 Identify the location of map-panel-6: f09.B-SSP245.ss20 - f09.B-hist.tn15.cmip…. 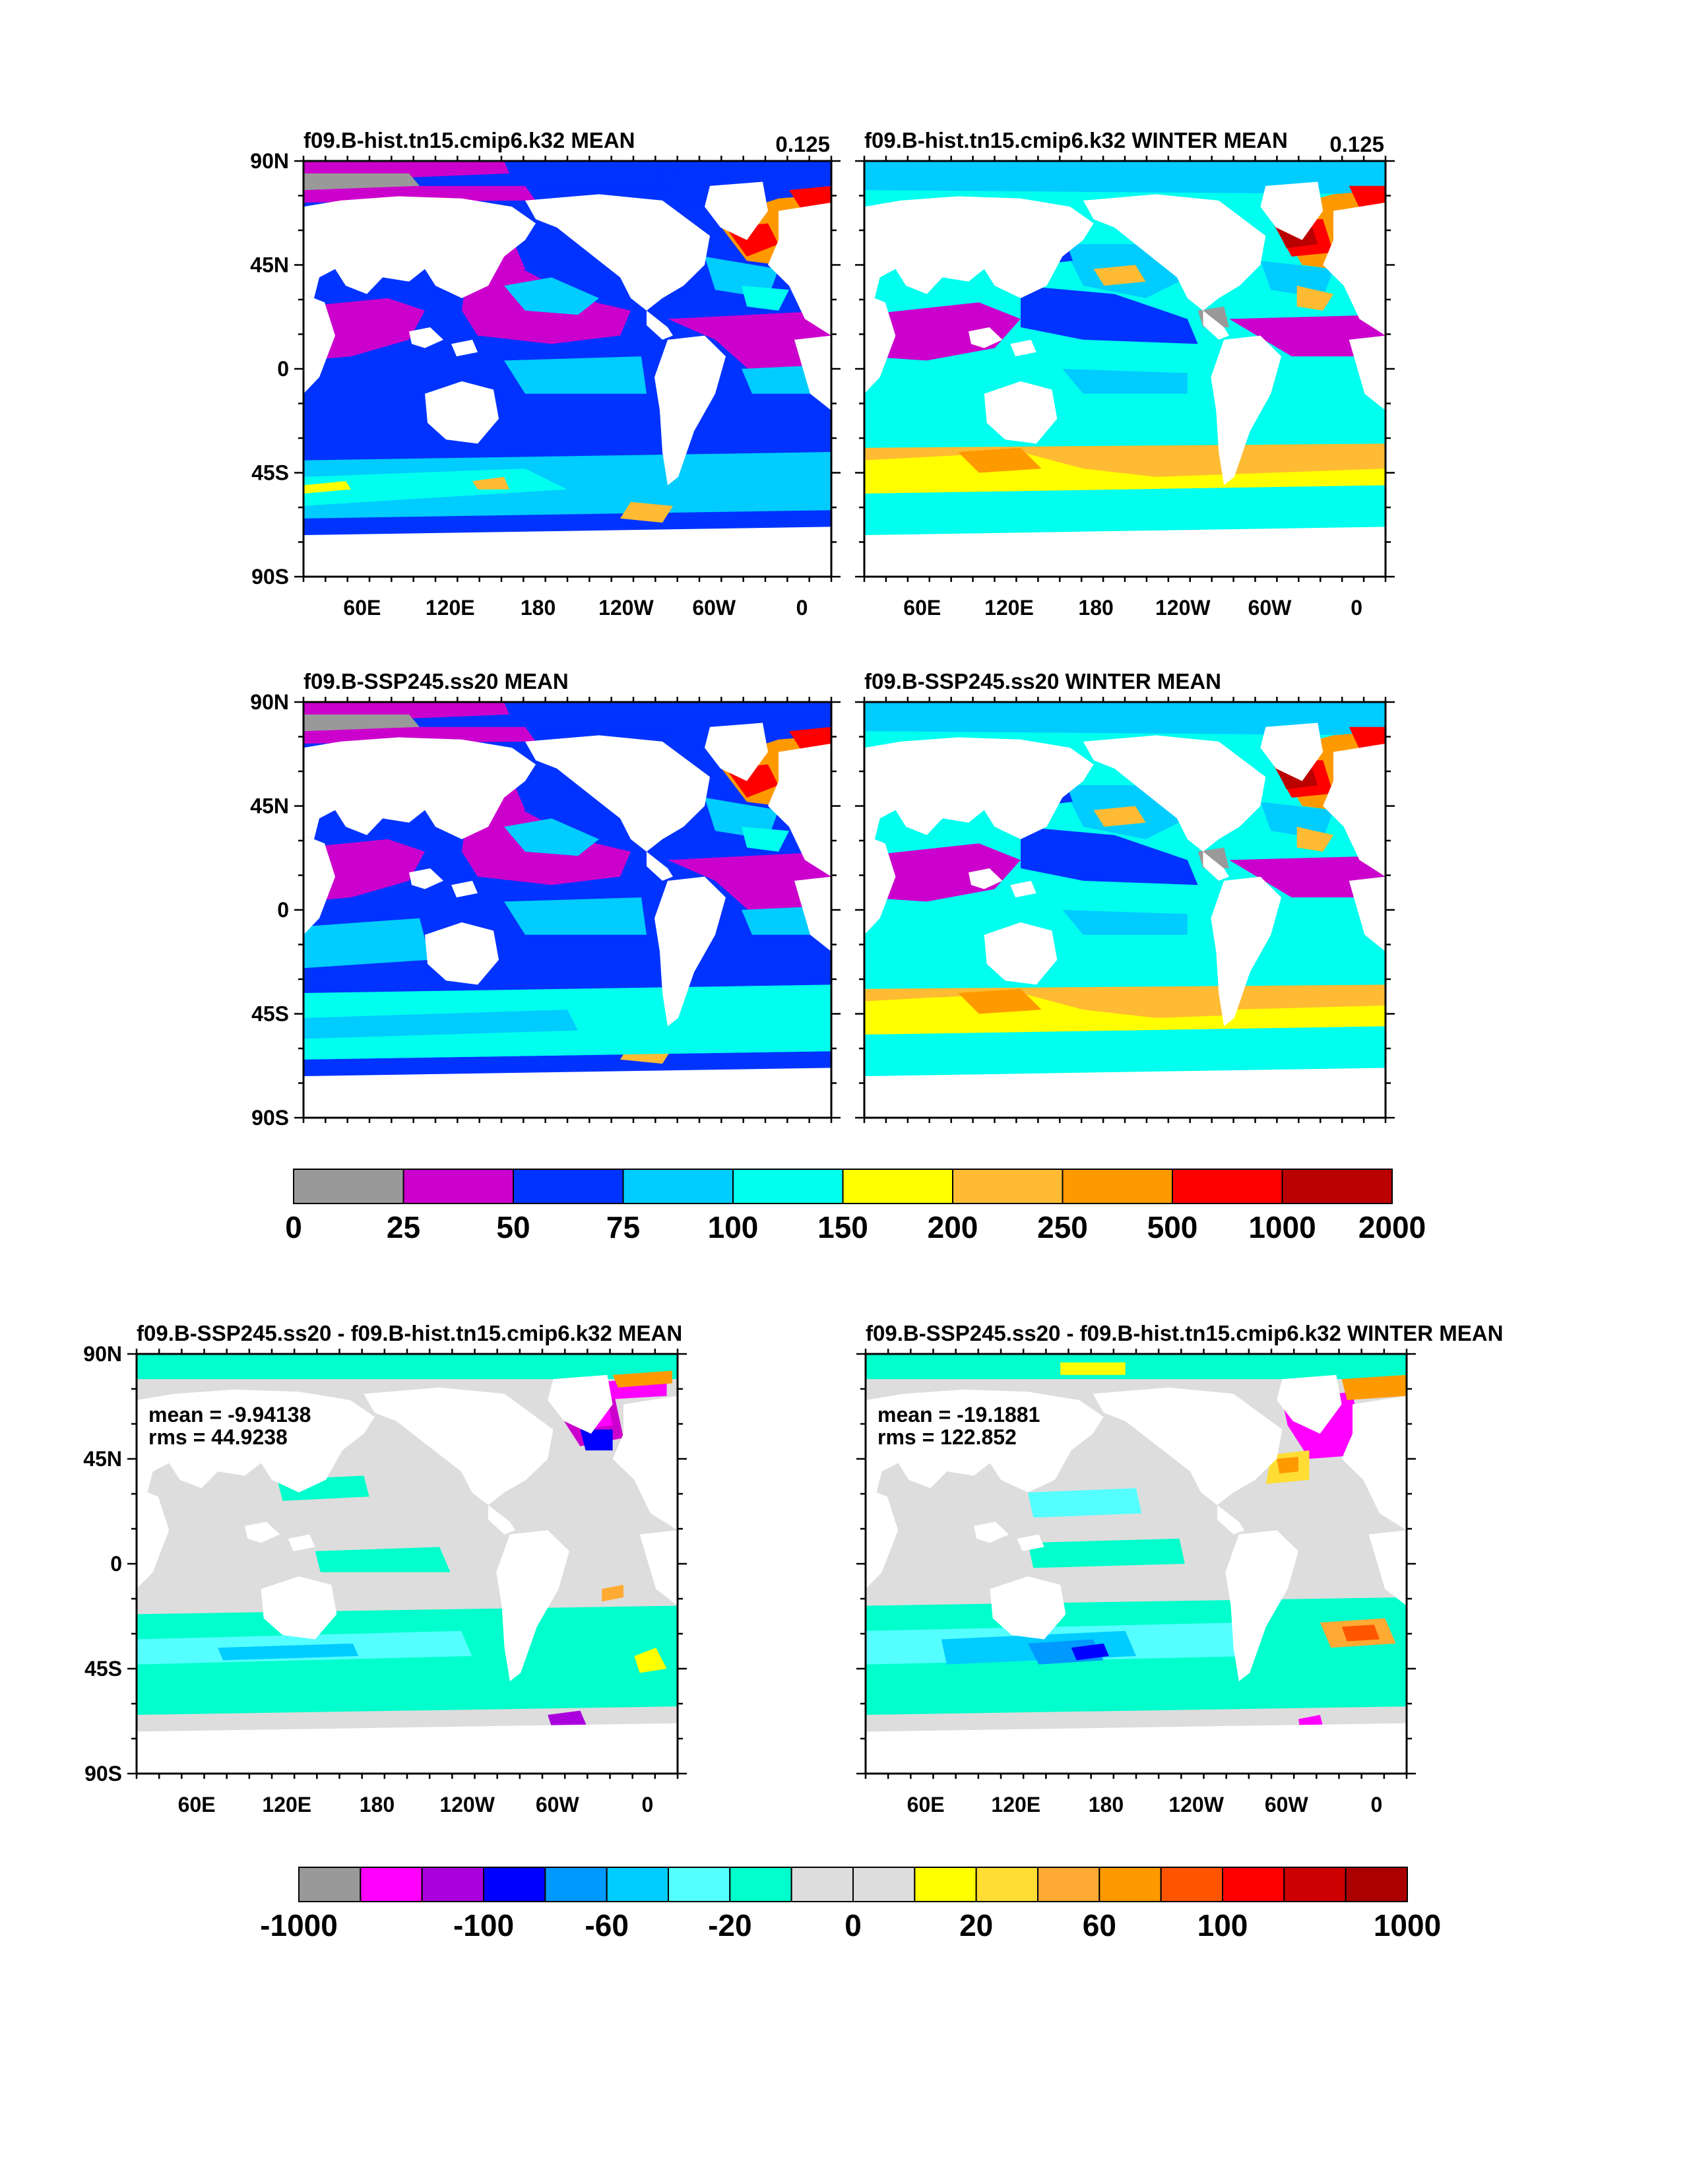
(1179, 1568).